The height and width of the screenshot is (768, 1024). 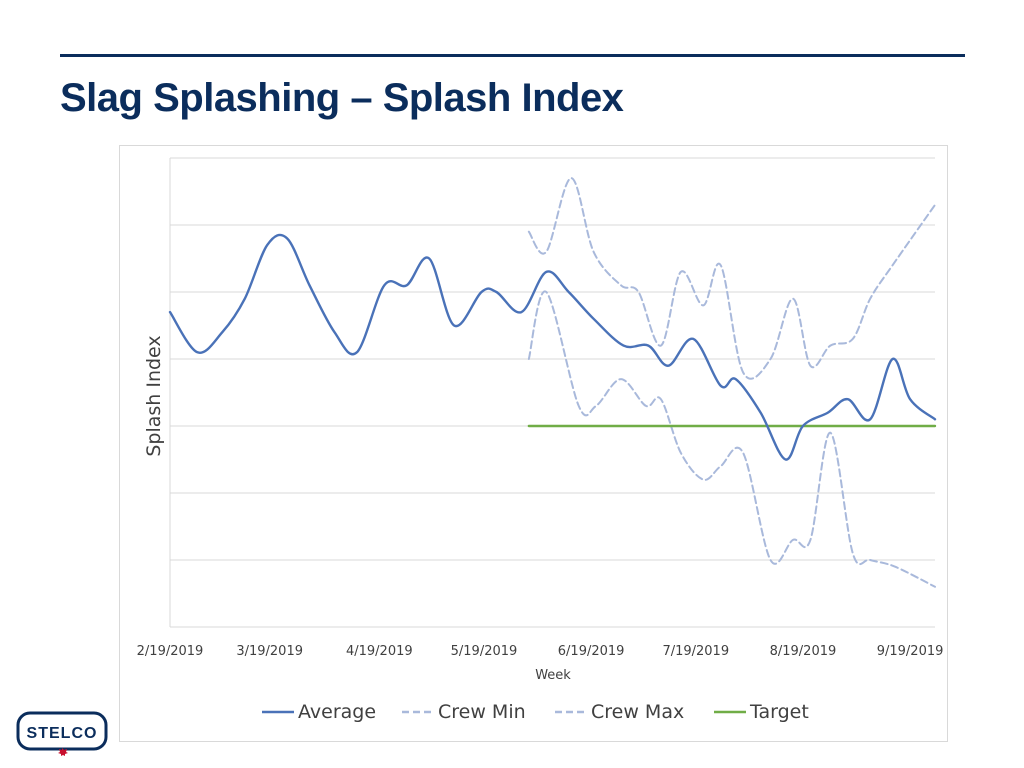 I want to click on slide-title: Slag Splashing – Splash Index, so click(x=342, y=98).